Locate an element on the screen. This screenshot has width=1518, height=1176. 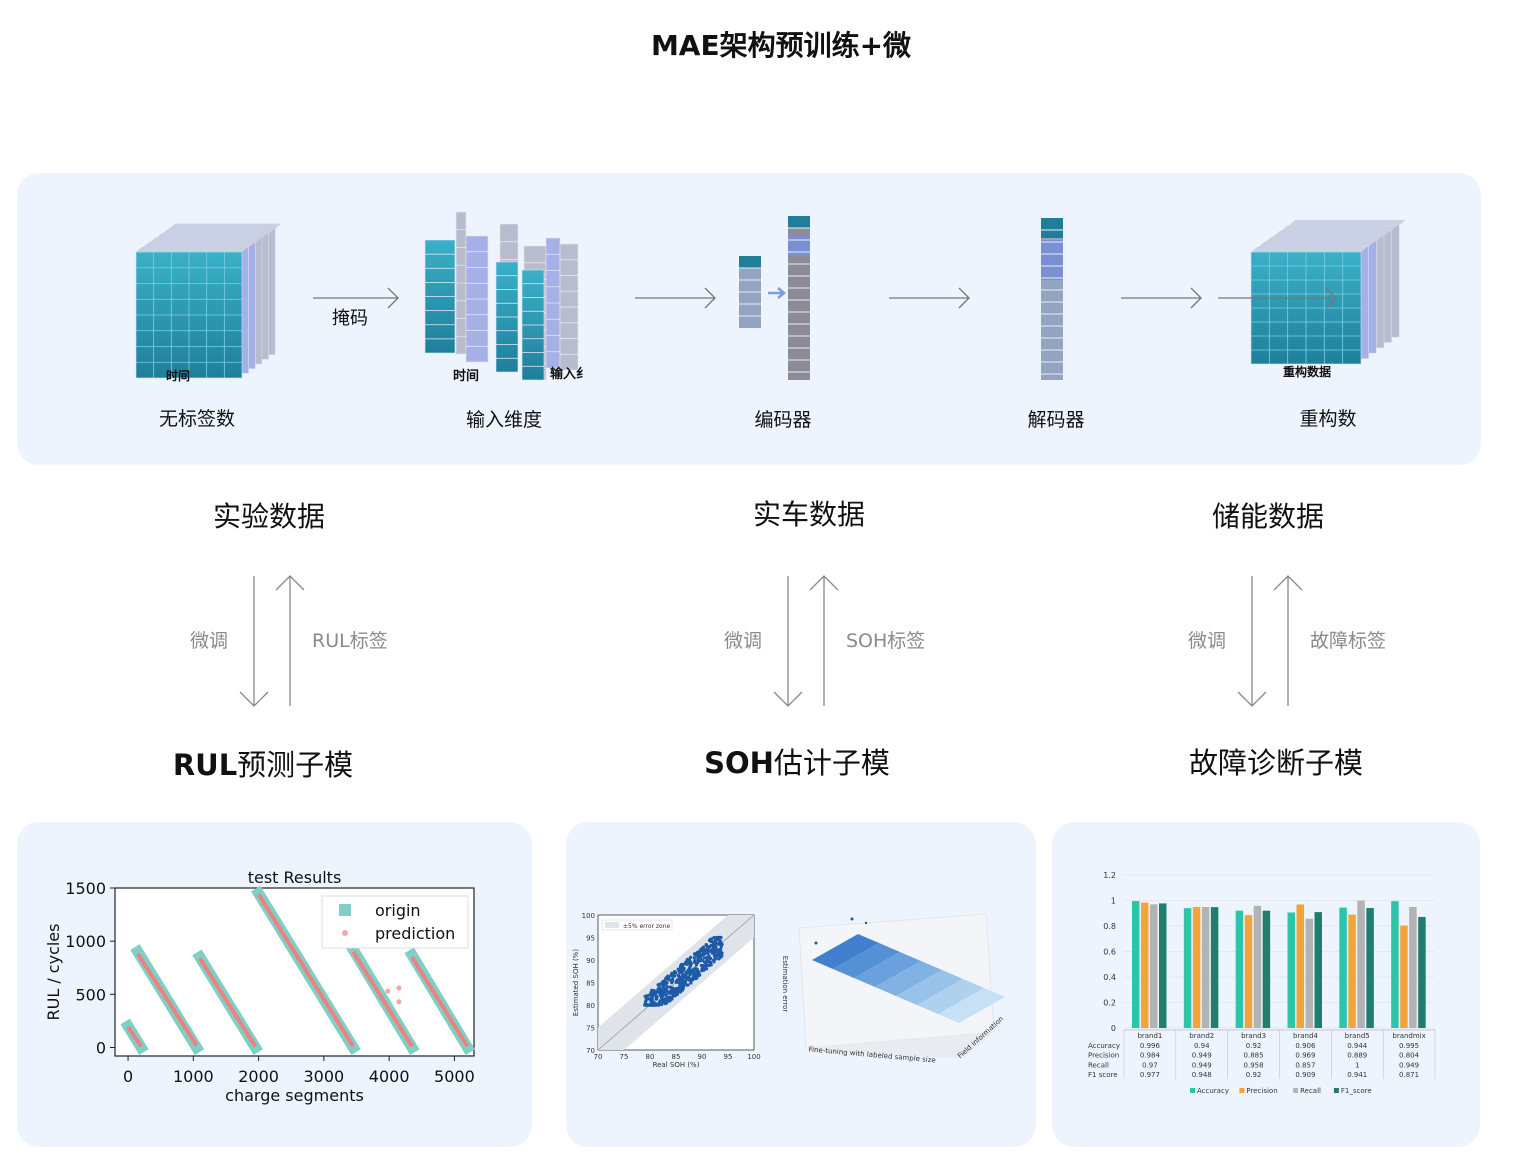
y-axis-label: Estimated SOH (%) is located at coordinates (576, 982).